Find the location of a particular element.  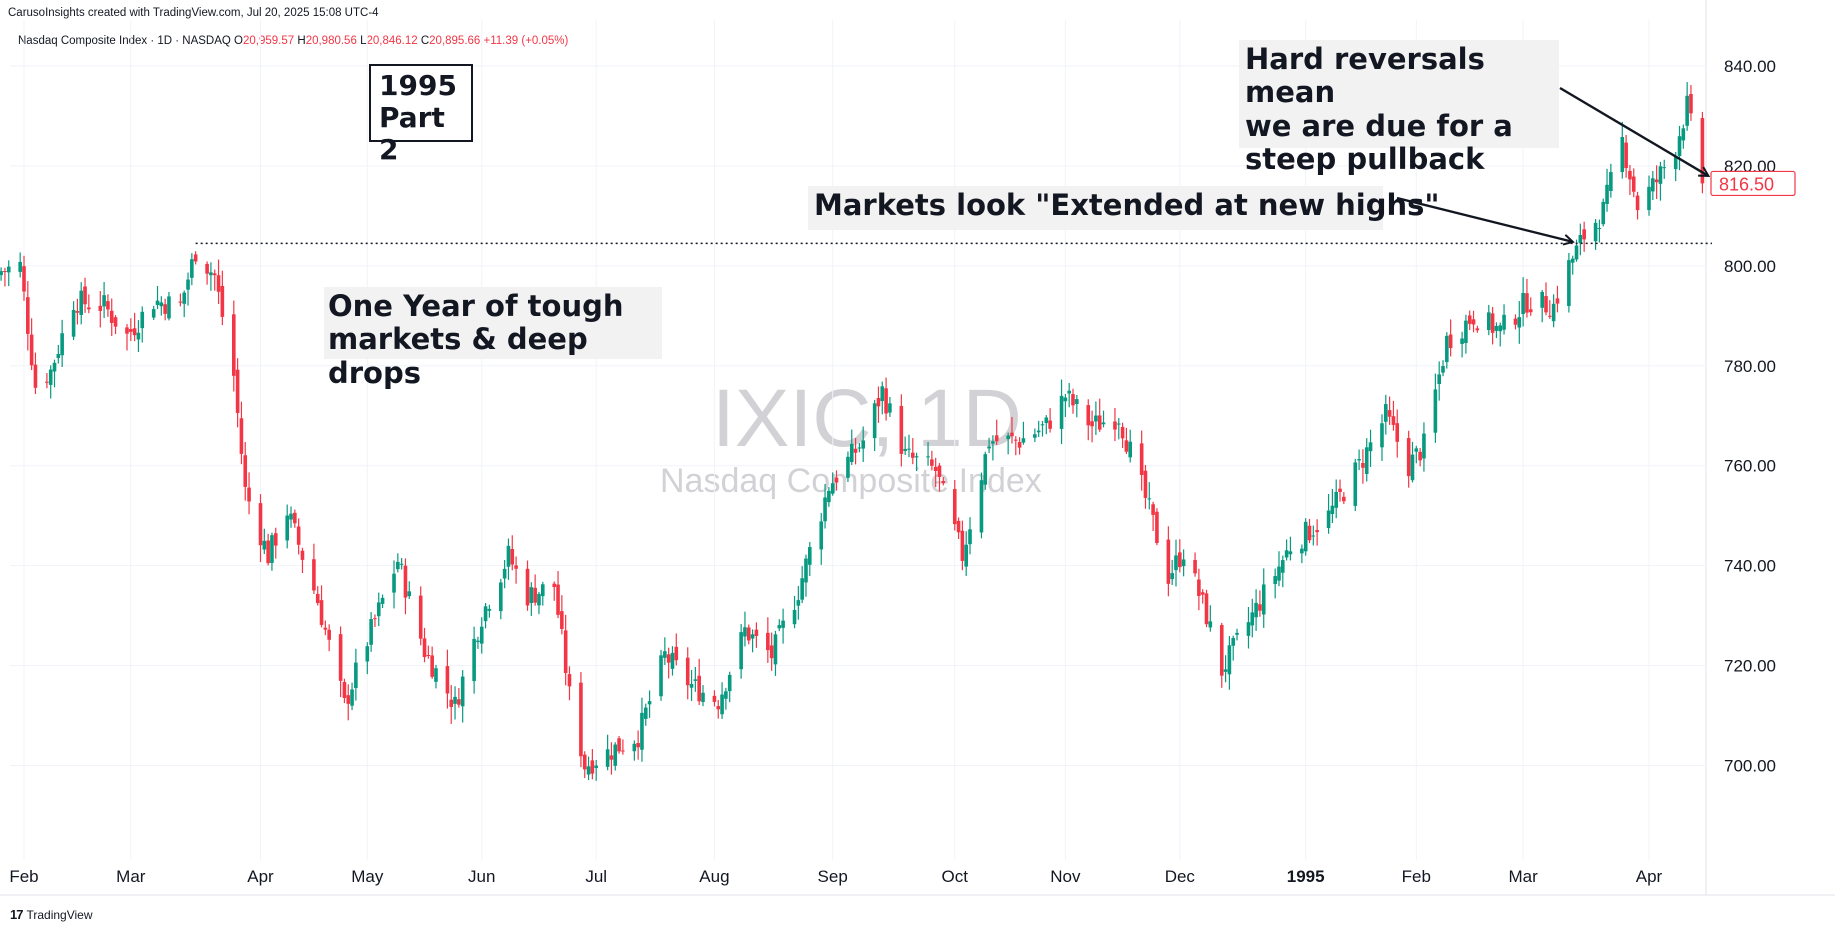

annotation-1995-line2: Part 2 is located at coordinates (412, 134).